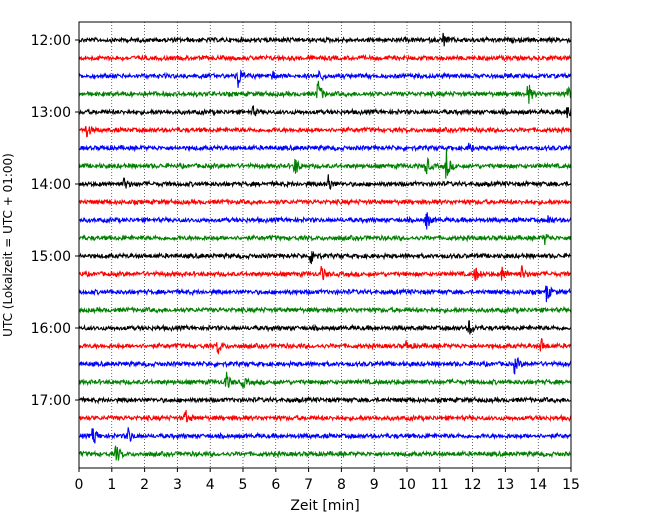 This screenshot has height=520, width=650. Describe the element at coordinates (177, 485) in the screenshot. I see `x-tick-label: 3` at that location.